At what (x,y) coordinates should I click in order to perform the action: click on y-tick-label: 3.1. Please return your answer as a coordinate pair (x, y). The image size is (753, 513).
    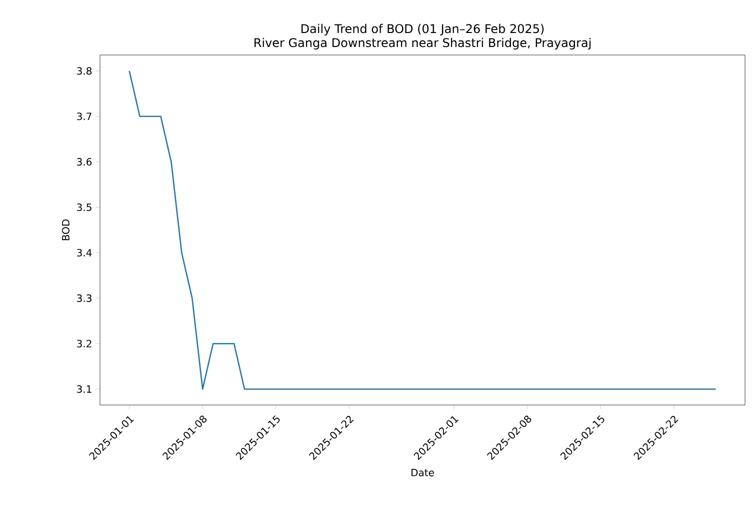
    Looking at the image, I should click on (84, 389).